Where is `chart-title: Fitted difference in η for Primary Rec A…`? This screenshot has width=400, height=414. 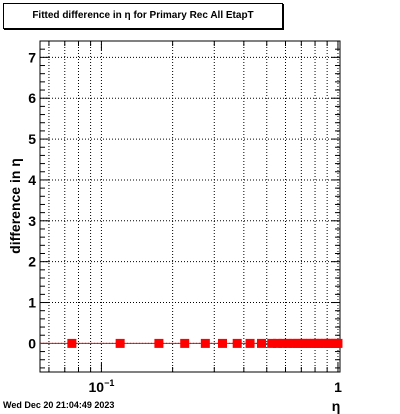 chart-title: Fitted difference in η for Primary Rec A… is located at coordinates (143, 15).